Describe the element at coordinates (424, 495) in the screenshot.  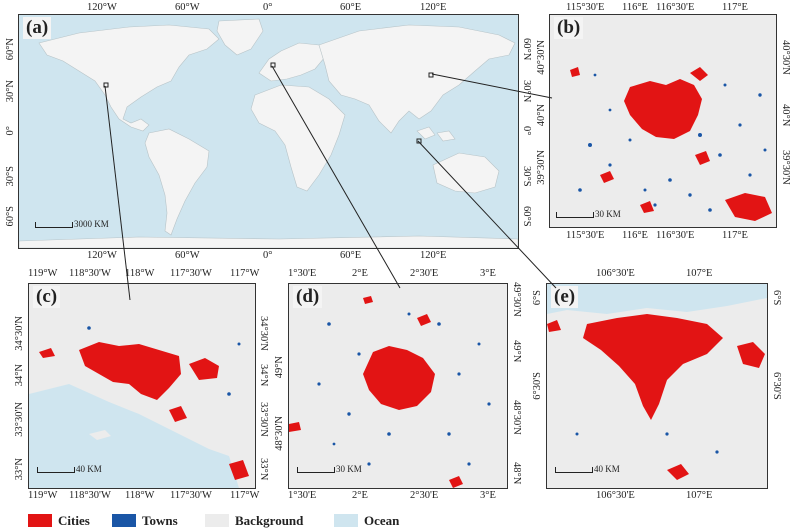
I see `d-bottom-tick-2: 2°30'E` at that location.